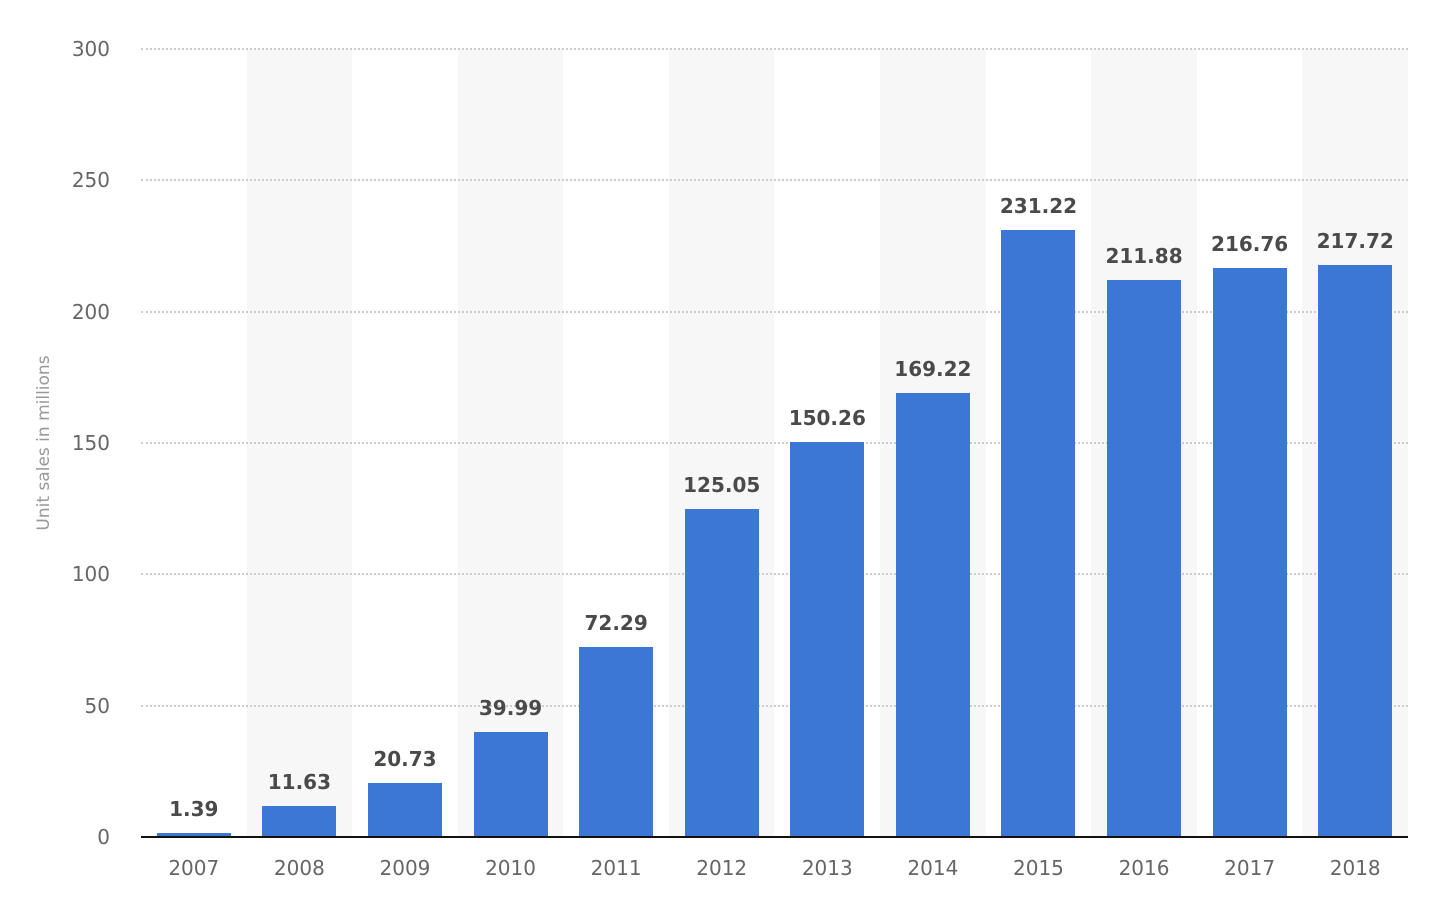  What do you see at coordinates (774, 837) in the screenshot?
I see `x-axis-line` at bounding box center [774, 837].